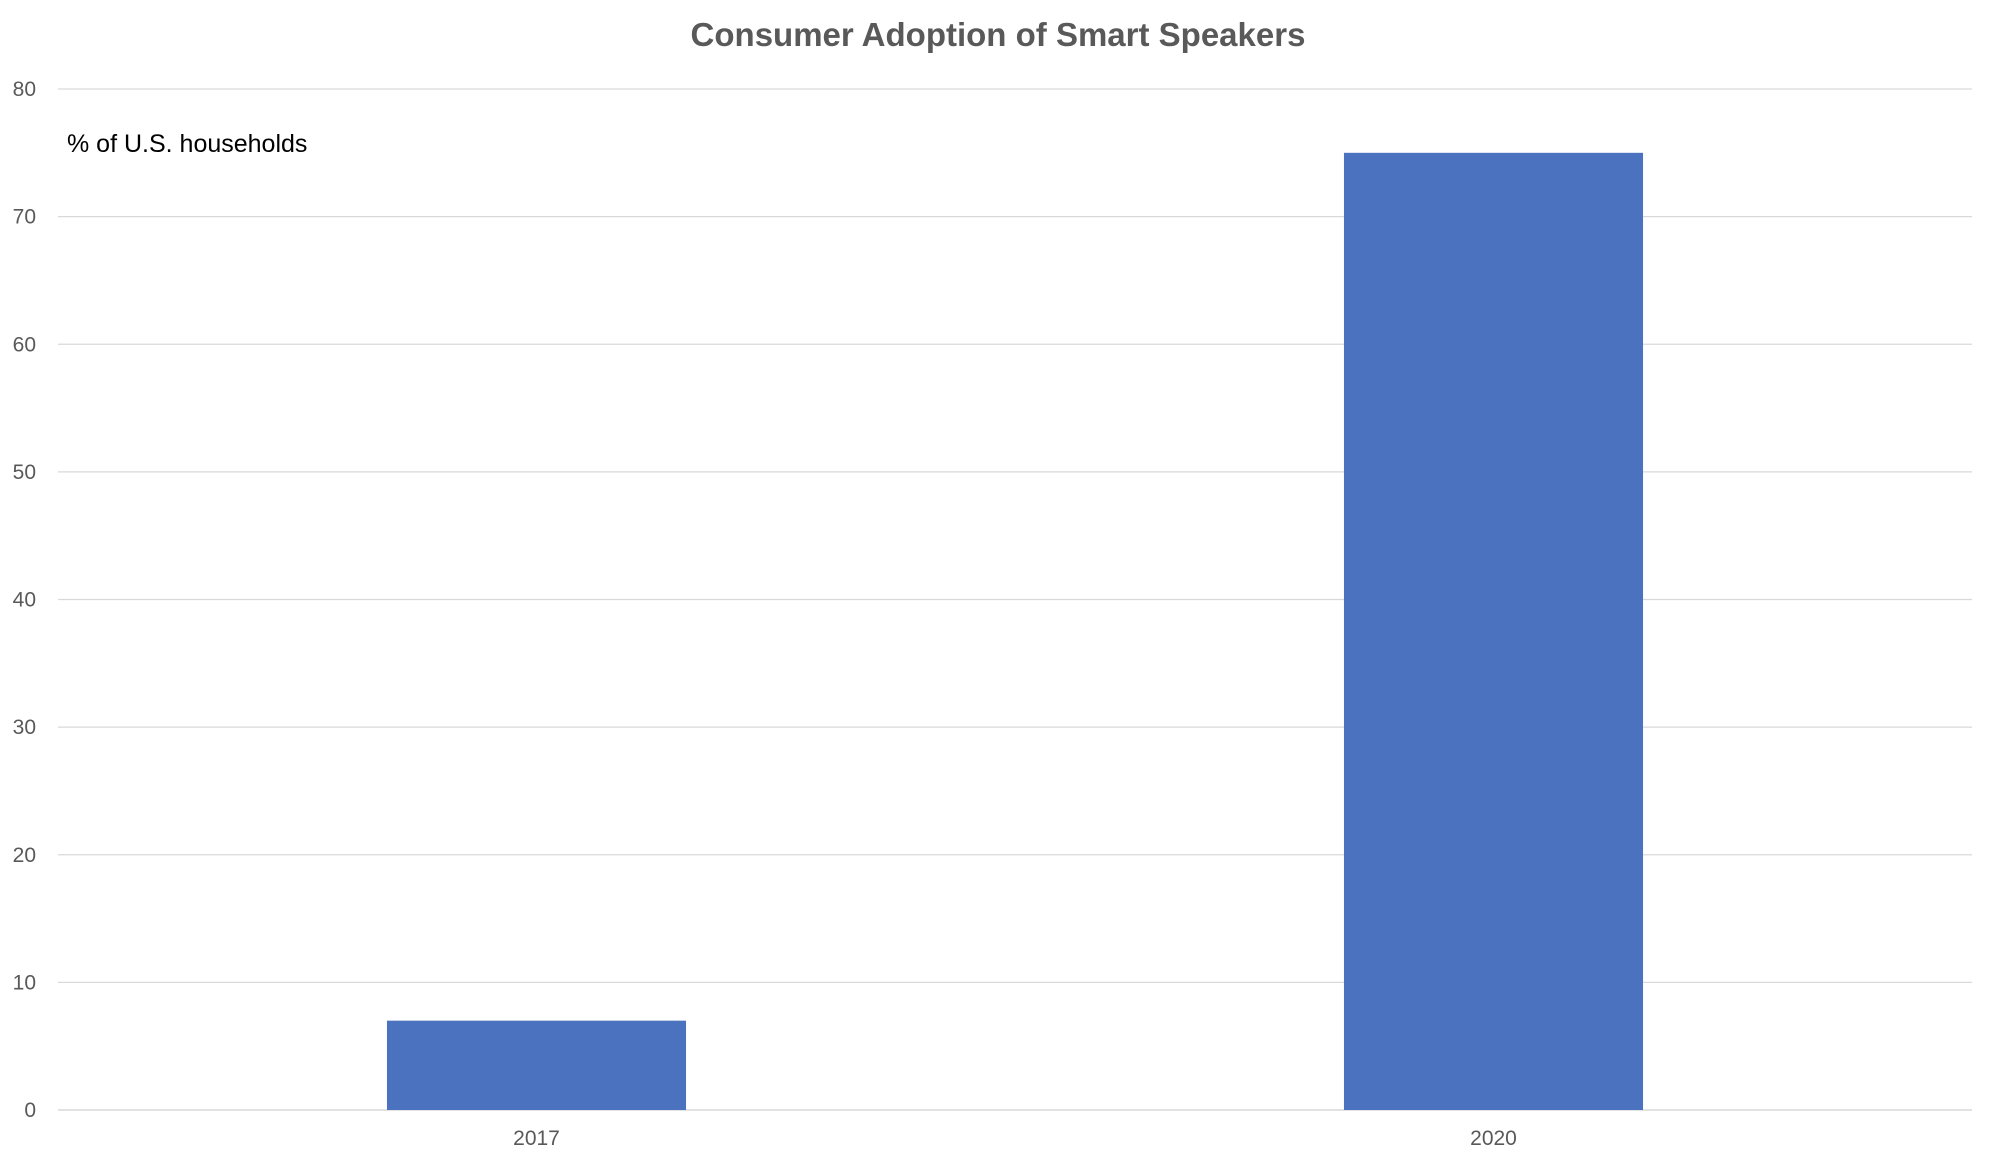 Image resolution: width=1999 pixels, height=1164 pixels. Describe the element at coordinates (1493, 631) in the screenshot. I see `bar-2020` at that location.